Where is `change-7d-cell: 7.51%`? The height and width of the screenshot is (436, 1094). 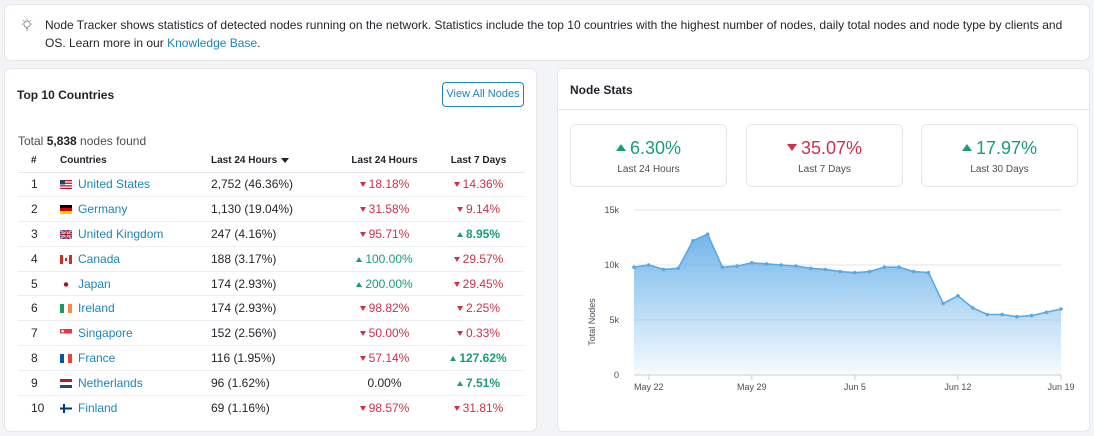 change-7d-cell: 7.51% is located at coordinates (478, 383).